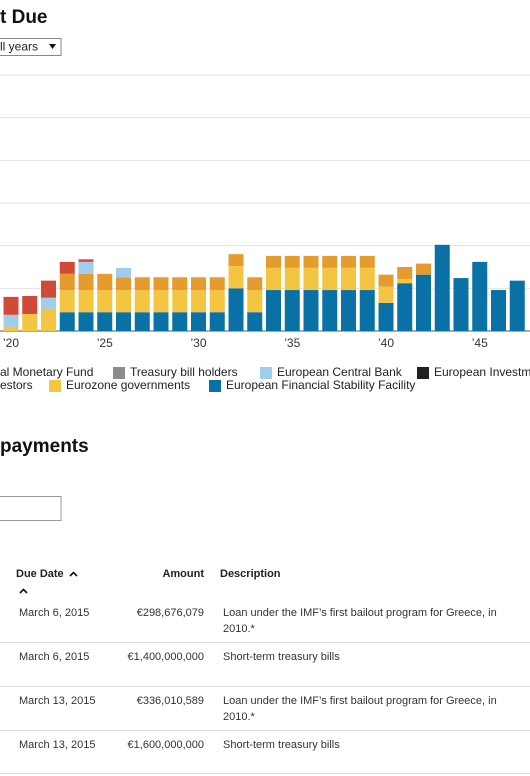 This screenshot has height=776, width=530. Describe the element at coordinates (340, 372) in the screenshot. I see `legend-label: European Central Bank` at that location.